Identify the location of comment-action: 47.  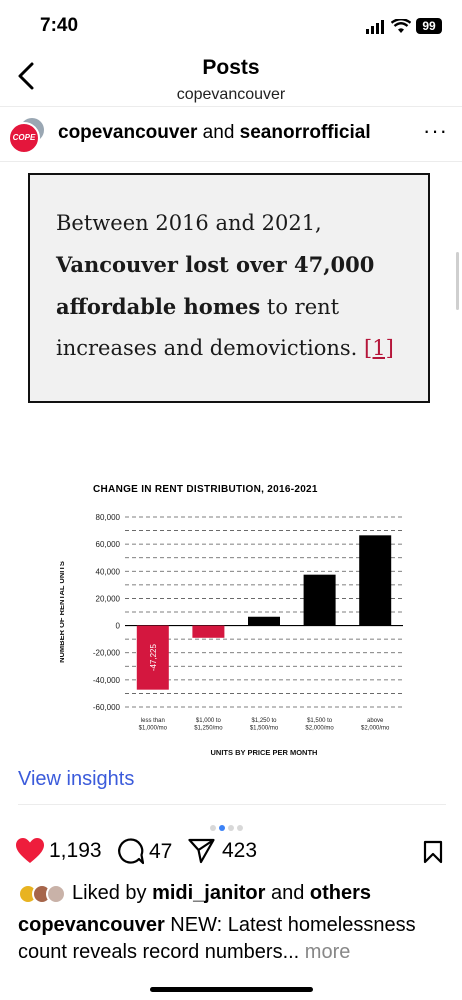
(144, 851).